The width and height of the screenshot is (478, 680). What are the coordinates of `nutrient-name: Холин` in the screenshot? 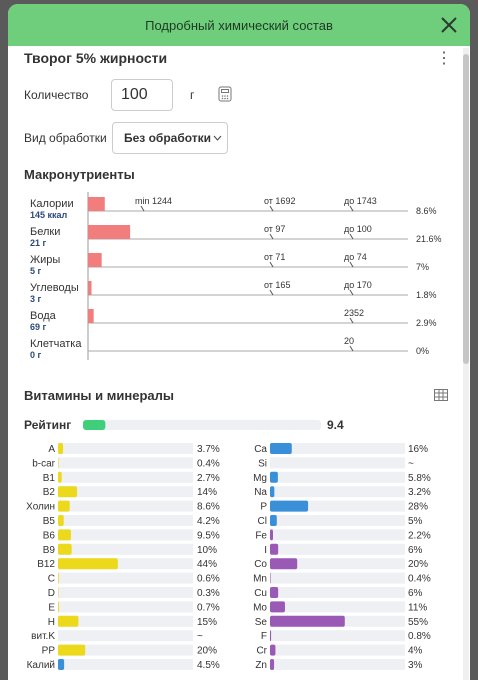 It's located at (40, 507).